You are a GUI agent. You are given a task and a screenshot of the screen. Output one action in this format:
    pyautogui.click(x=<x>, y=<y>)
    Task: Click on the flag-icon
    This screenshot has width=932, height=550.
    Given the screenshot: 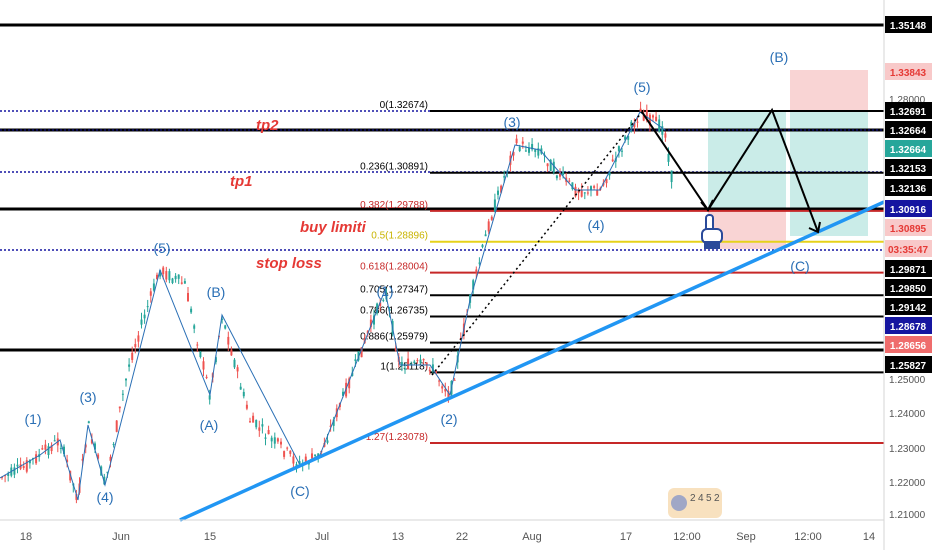 What is the action you would take?
    pyautogui.click(x=679, y=503)
    